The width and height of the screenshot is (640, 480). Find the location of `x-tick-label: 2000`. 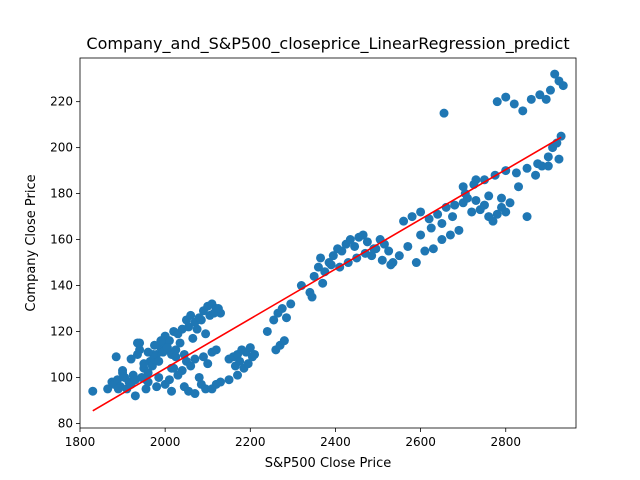

x-tick-label: 2000 is located at coordinates (165, 442).